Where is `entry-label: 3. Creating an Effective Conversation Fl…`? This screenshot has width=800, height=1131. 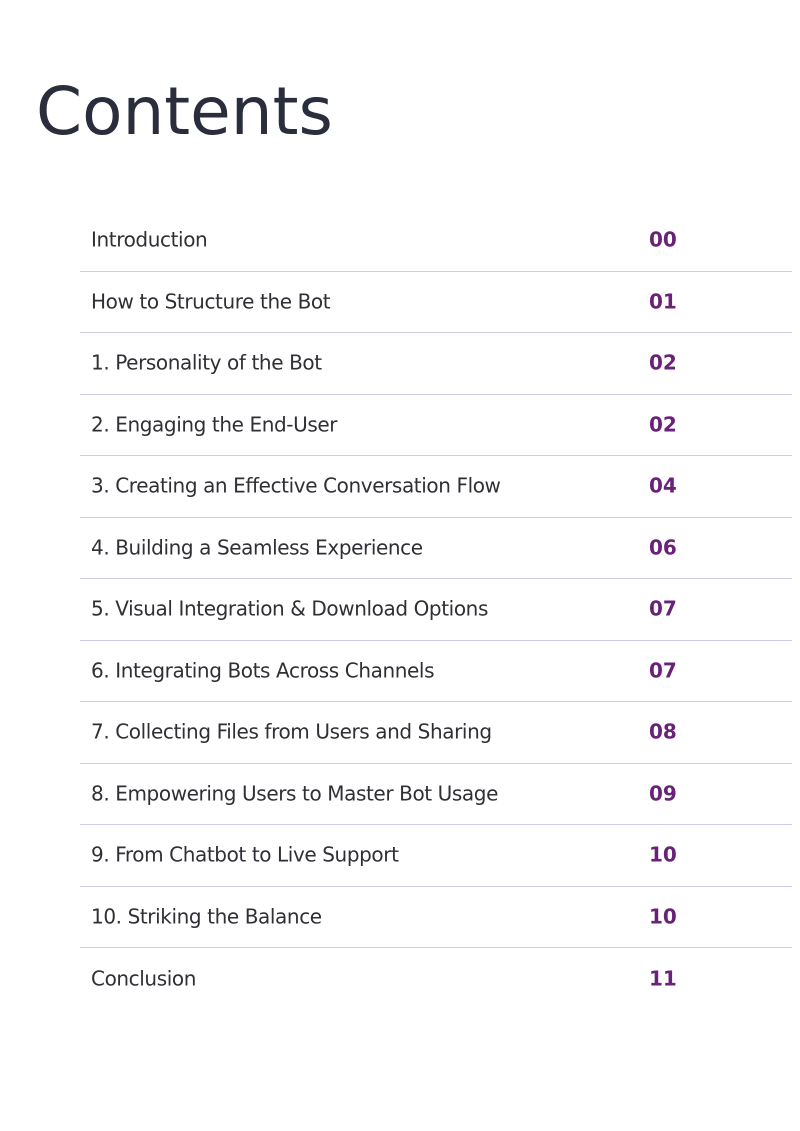
entry-label: 3. Creating an Effective Conversation Fl… is located at coordinates (296, 485).